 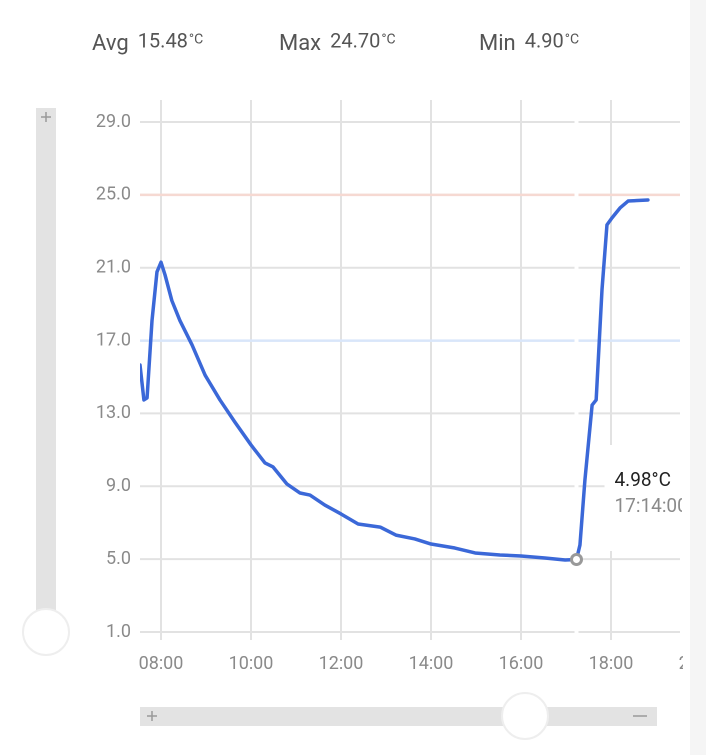 I want to click on stat-value: 15.48, so click(x=163, y=40).